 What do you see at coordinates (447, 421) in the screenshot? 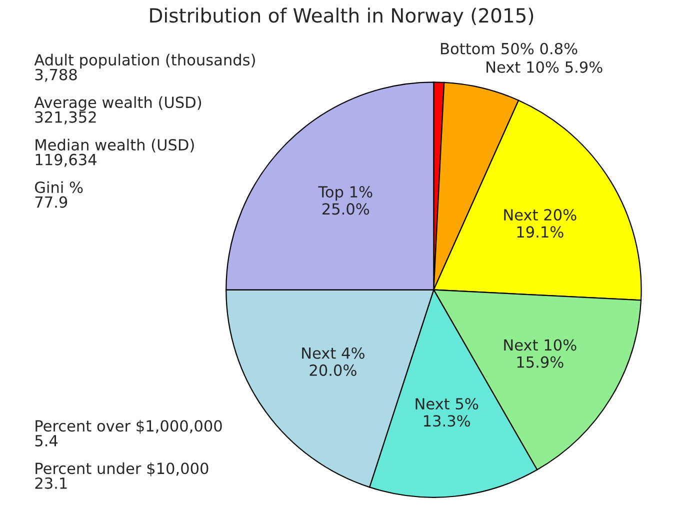
I see `data-label: 13.3%` at bounding box center [447, 421].